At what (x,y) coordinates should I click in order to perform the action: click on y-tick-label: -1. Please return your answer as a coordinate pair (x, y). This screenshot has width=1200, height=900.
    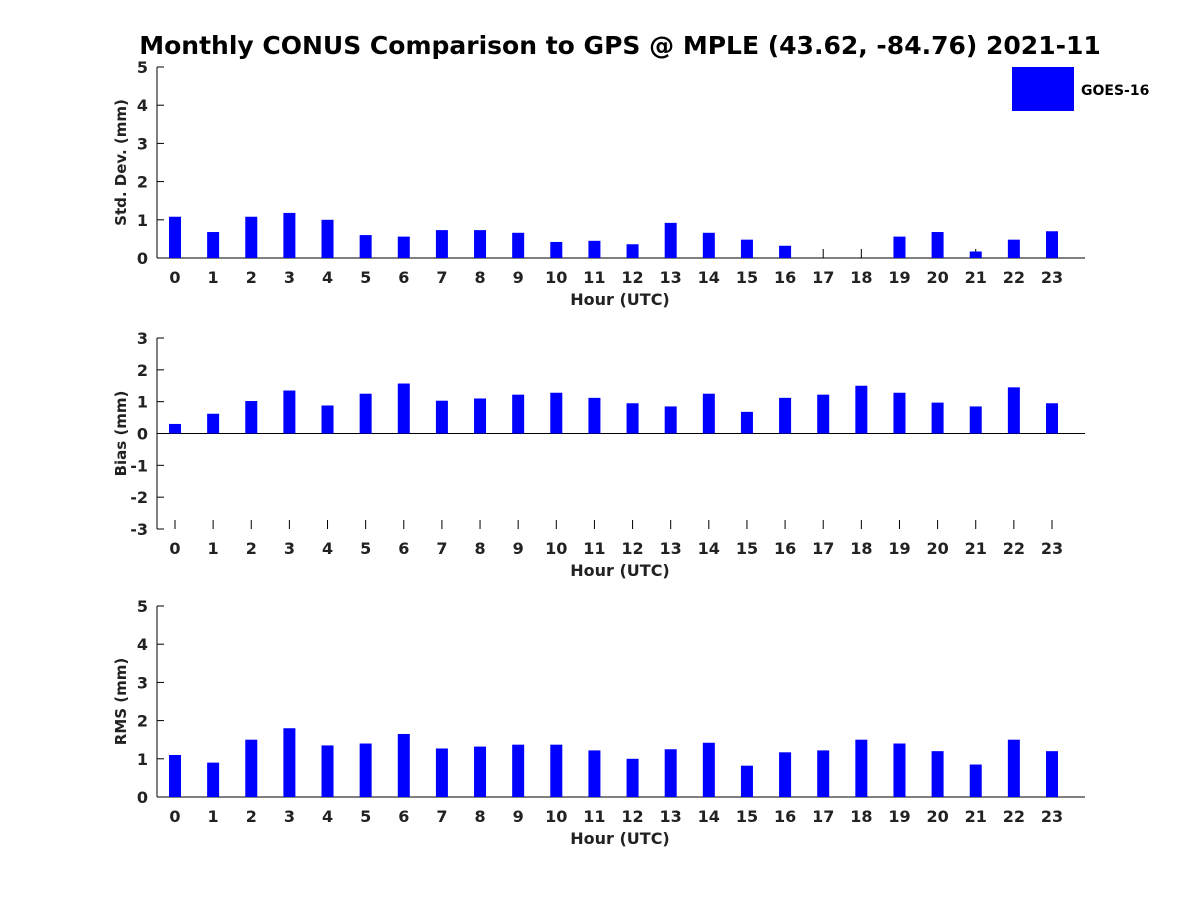
    Looking at the image, I should click on (139, 465).